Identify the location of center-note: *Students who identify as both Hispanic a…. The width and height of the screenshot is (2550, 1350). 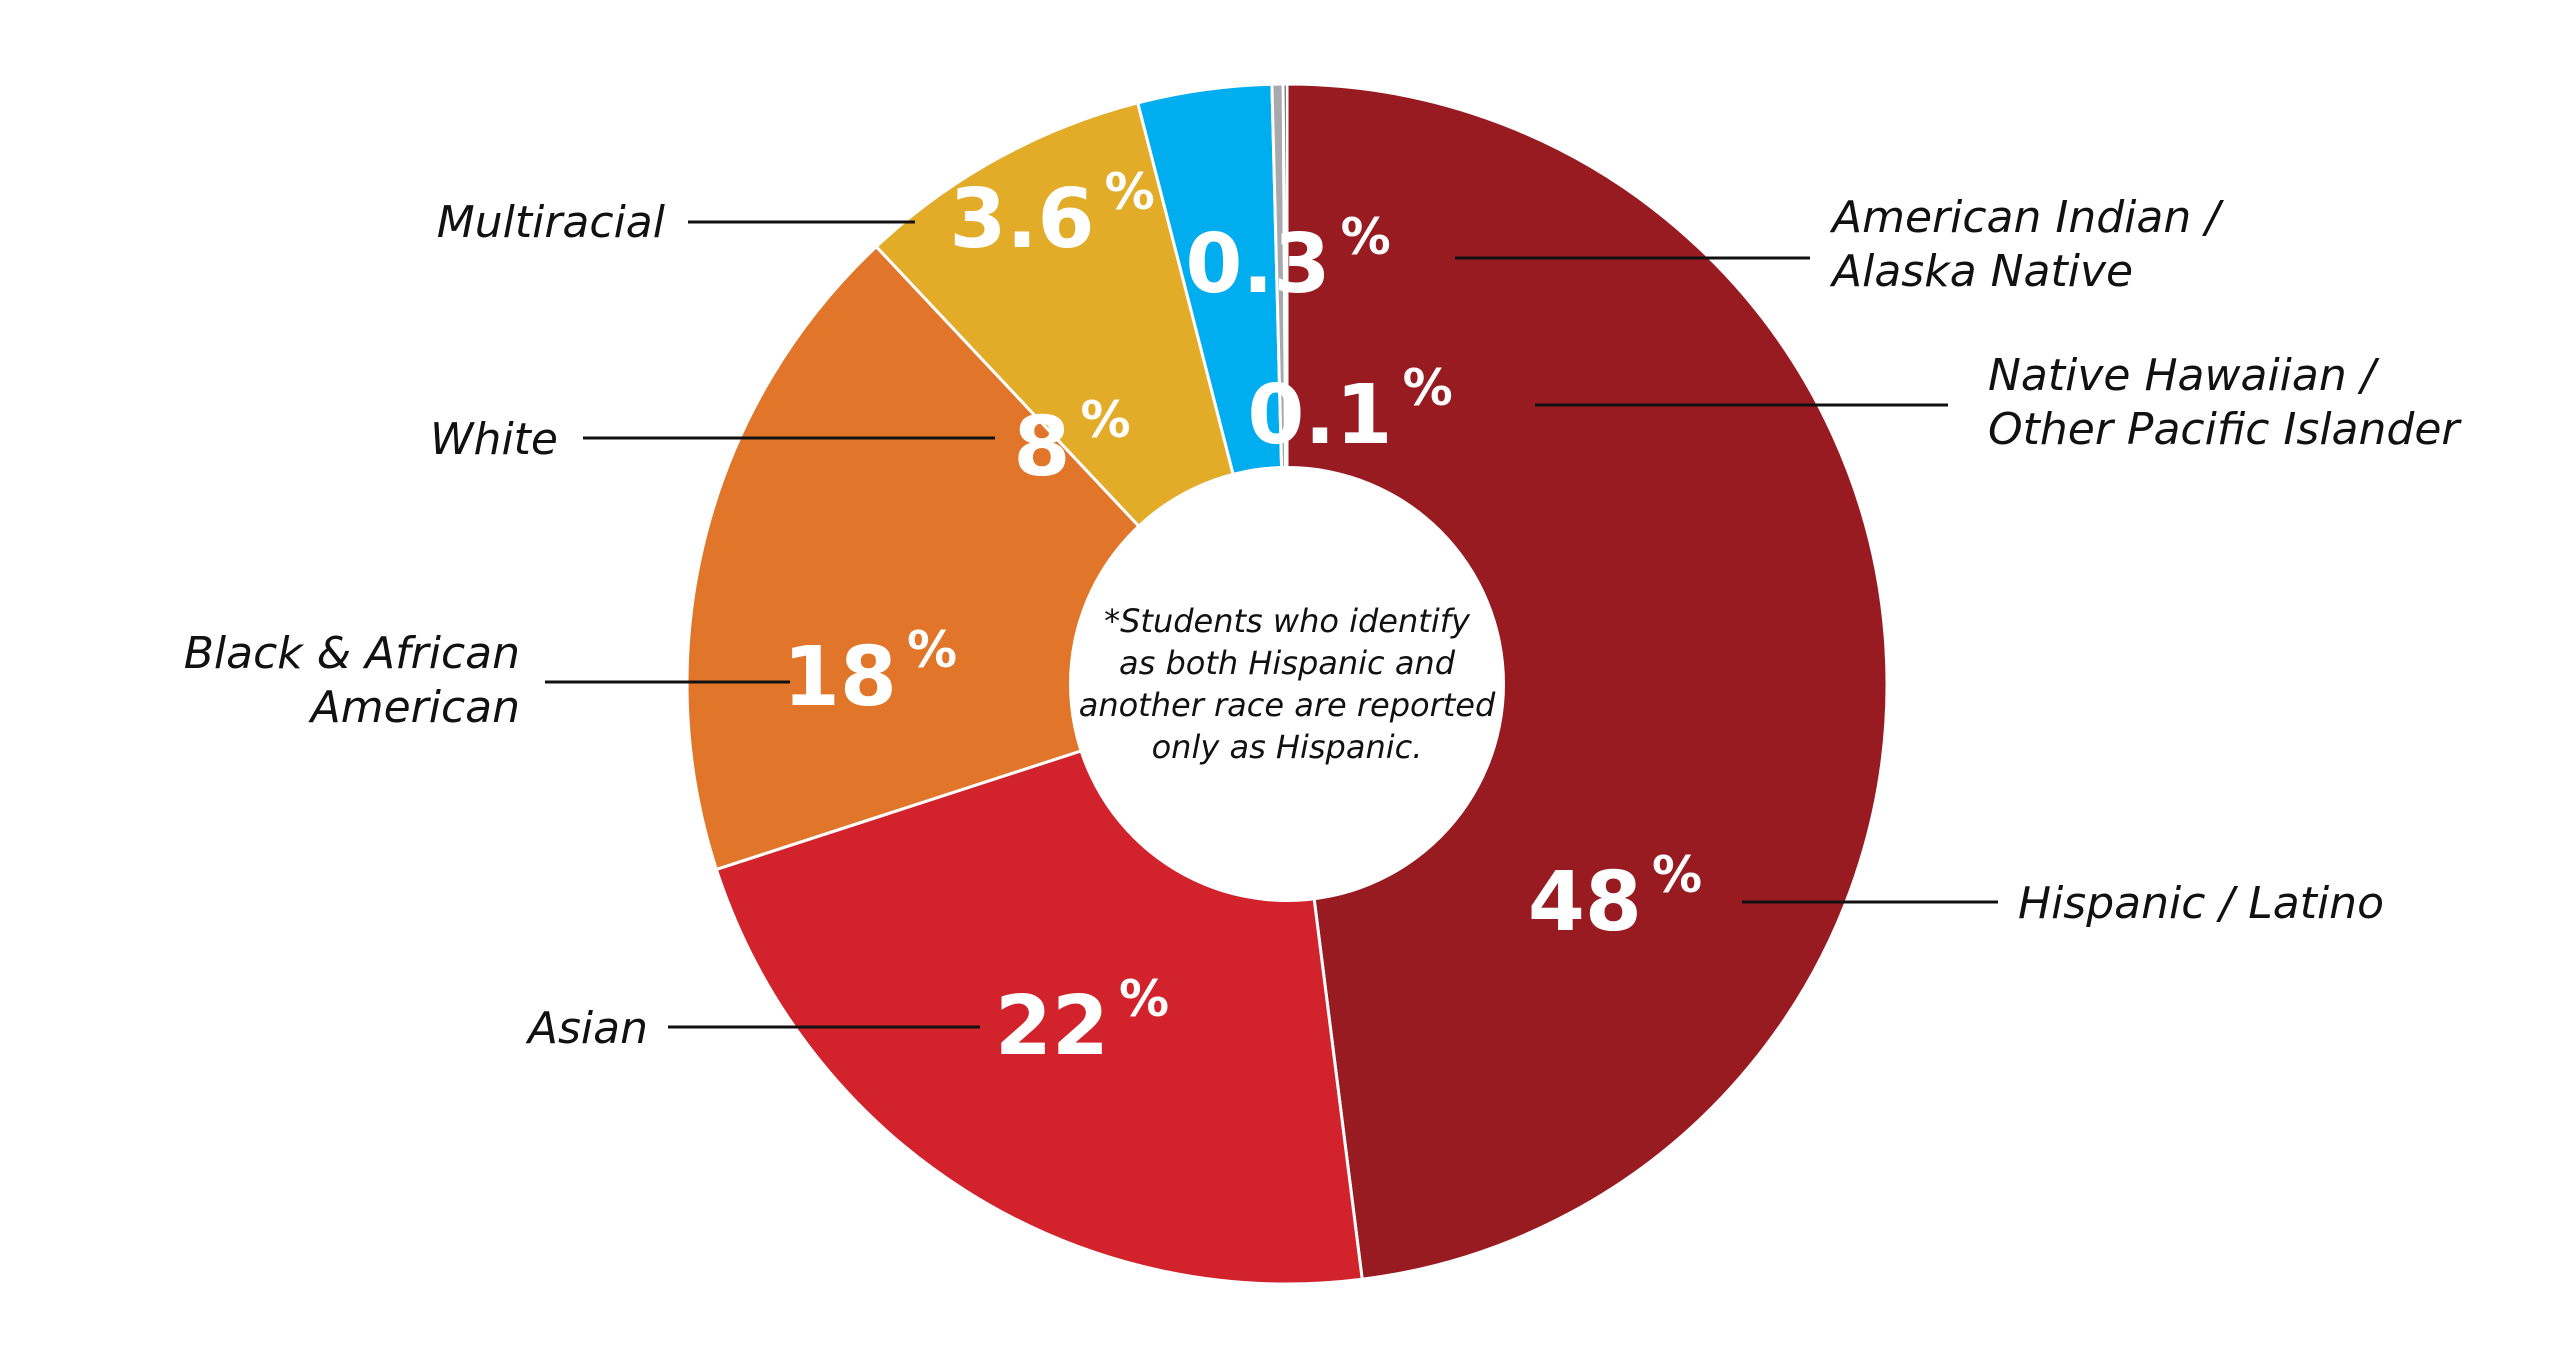
(1287, 684).